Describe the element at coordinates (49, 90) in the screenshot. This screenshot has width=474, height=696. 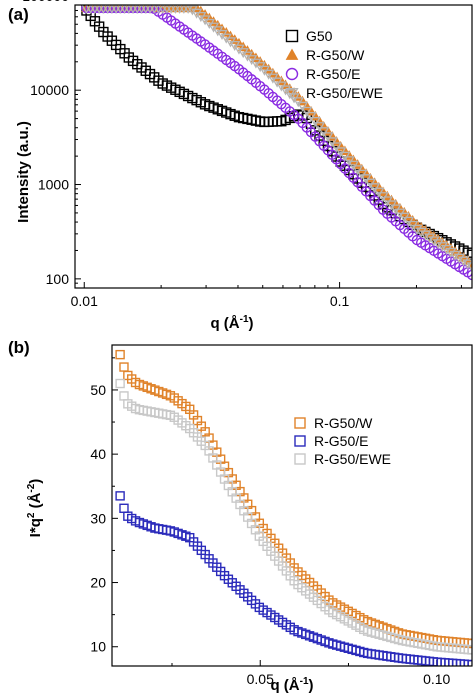
I see `y-tick-label: 10000` at that location.